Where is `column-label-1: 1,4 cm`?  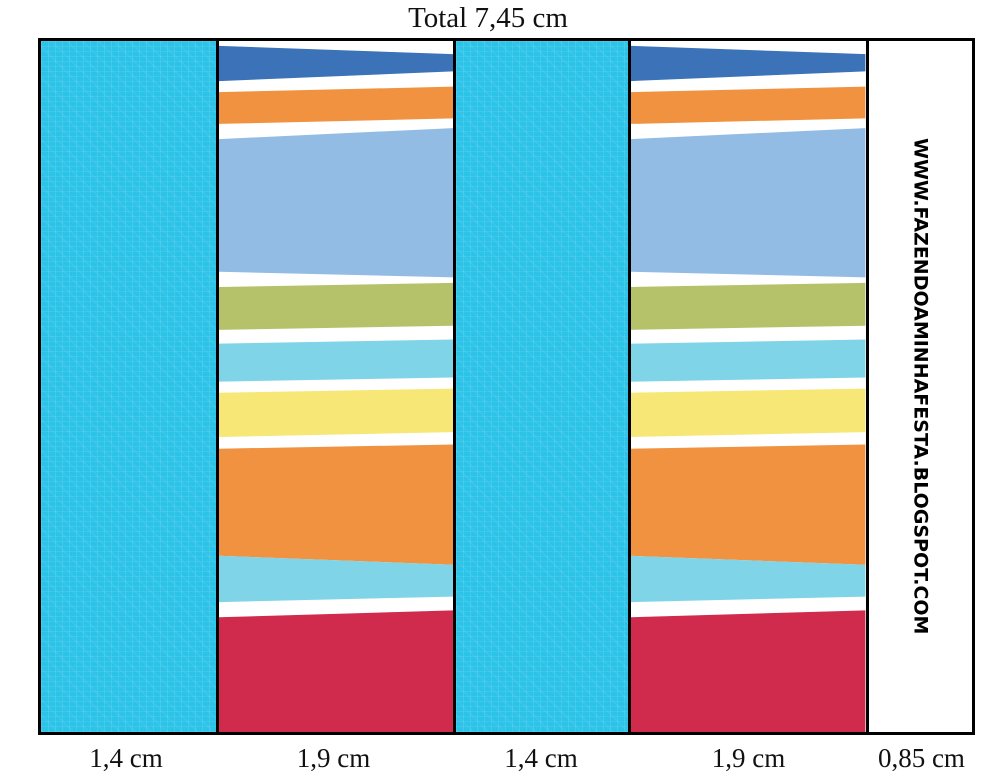
column-label-1: 1,4 cm is located at coordinates (126, 758).